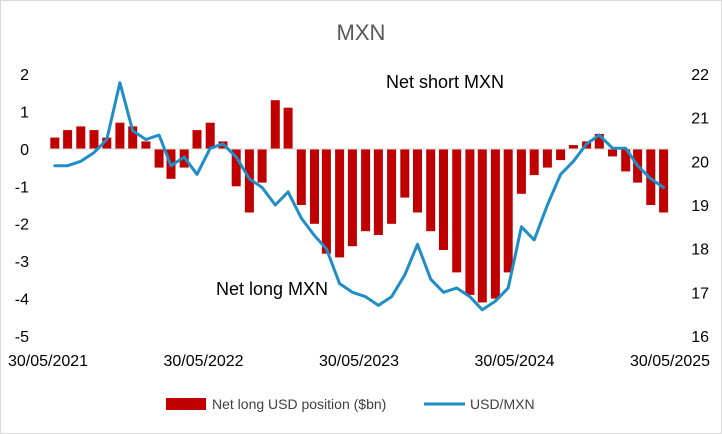 This screenshot has width=722, height=434. Describe the element at coordinates (22, 337) in the screenshot. I see `left-tick-label: -5` at that location.